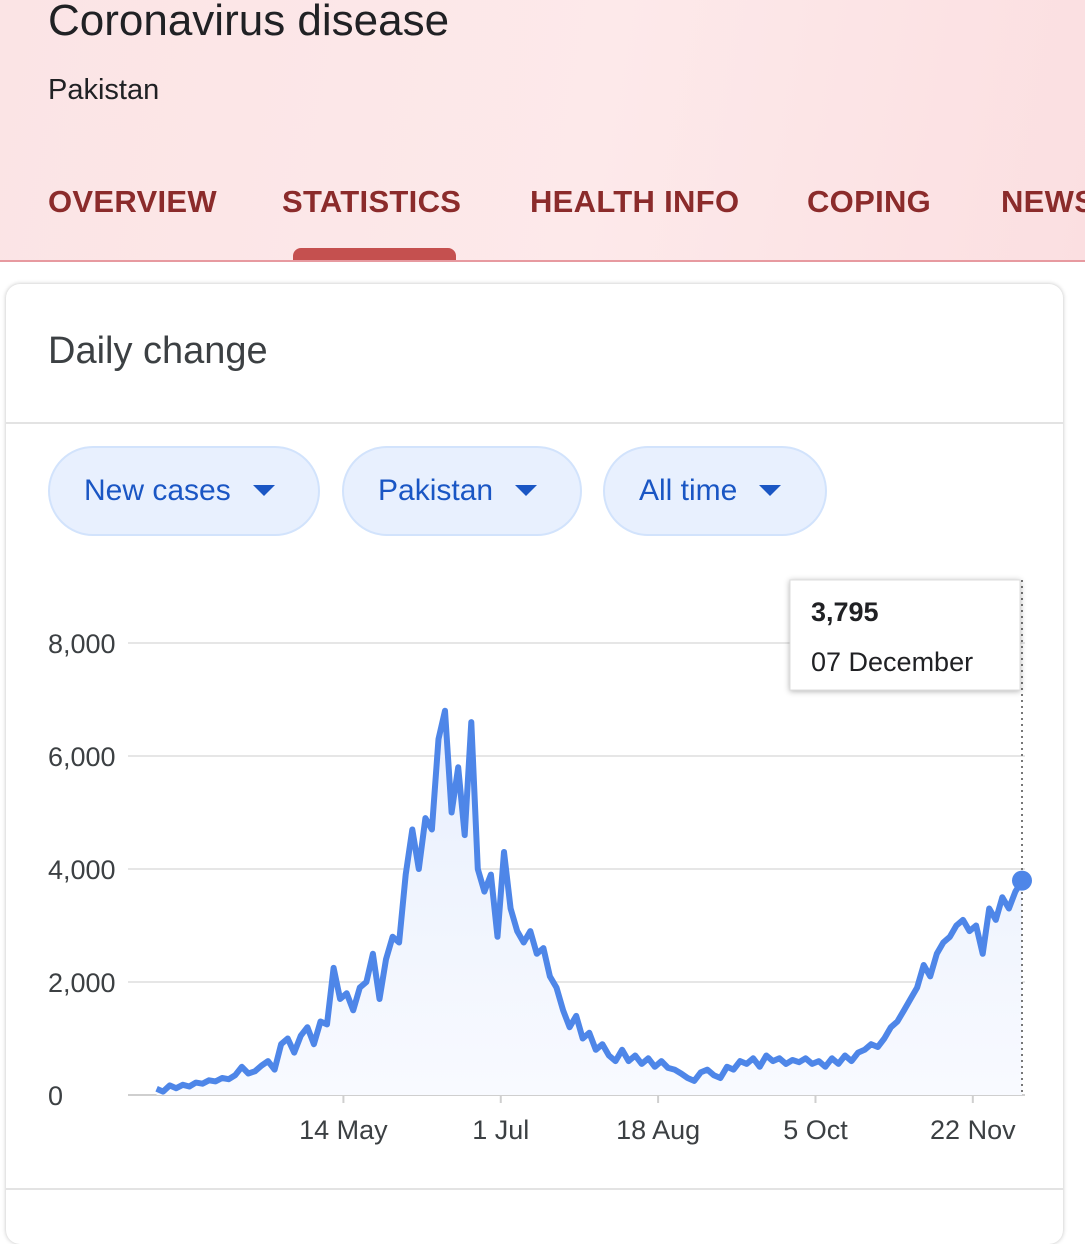 Image resolution: width=1085 pixels, height=1244 pixels. I want to click on tooltip-date: 07 December, so click(892, 662).